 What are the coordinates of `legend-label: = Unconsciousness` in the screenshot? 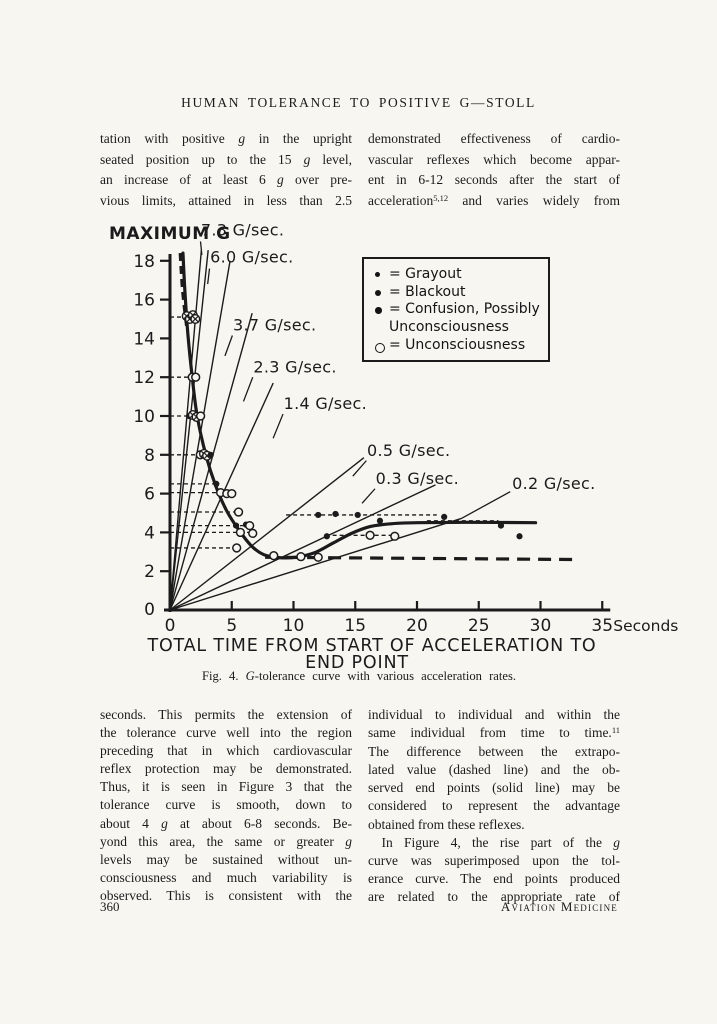 It's located at (457, 344).